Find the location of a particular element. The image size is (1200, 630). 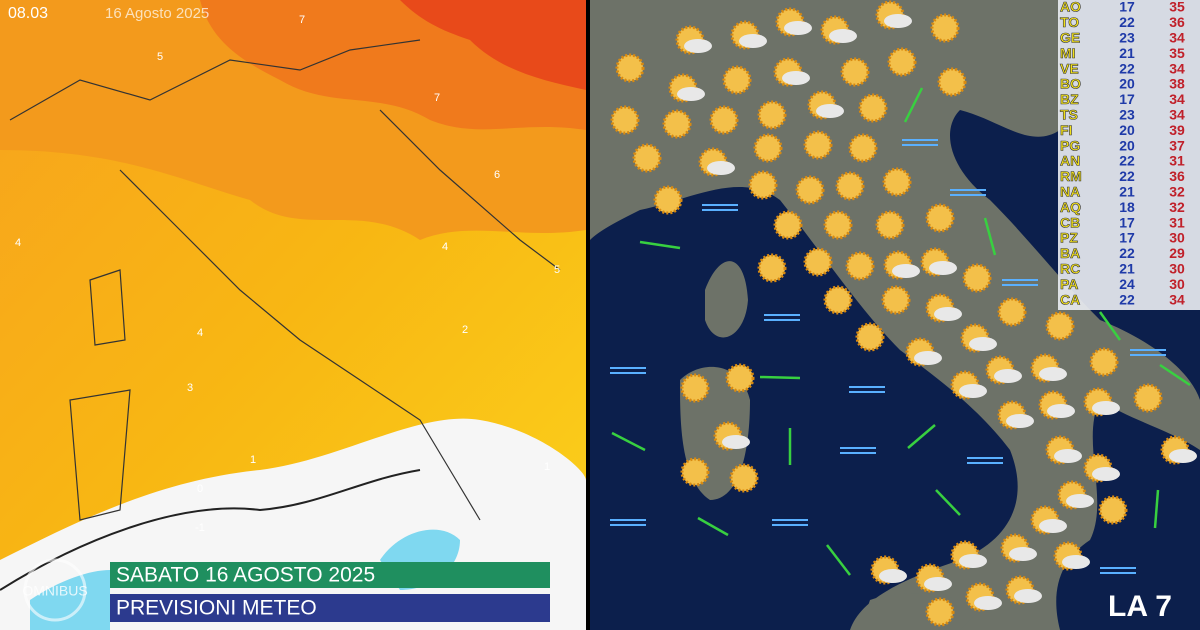

banner-title-bg is located at coordinates (330, 608).